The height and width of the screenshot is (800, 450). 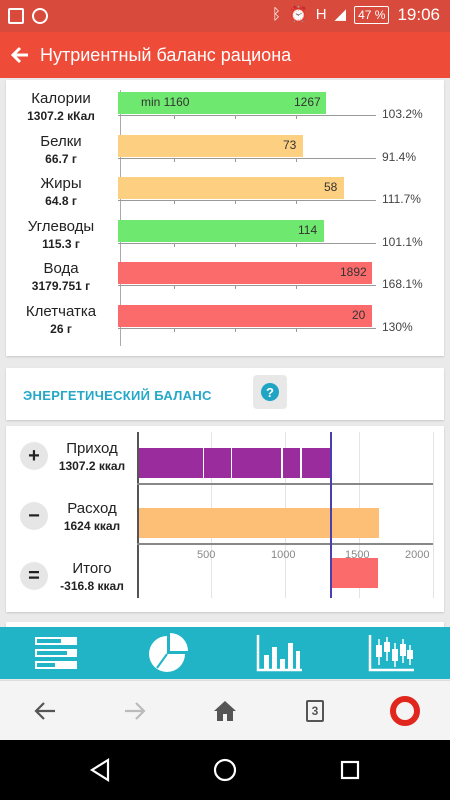 I want to click on tabs-count-icon: 3, so click(x=315, y=711).